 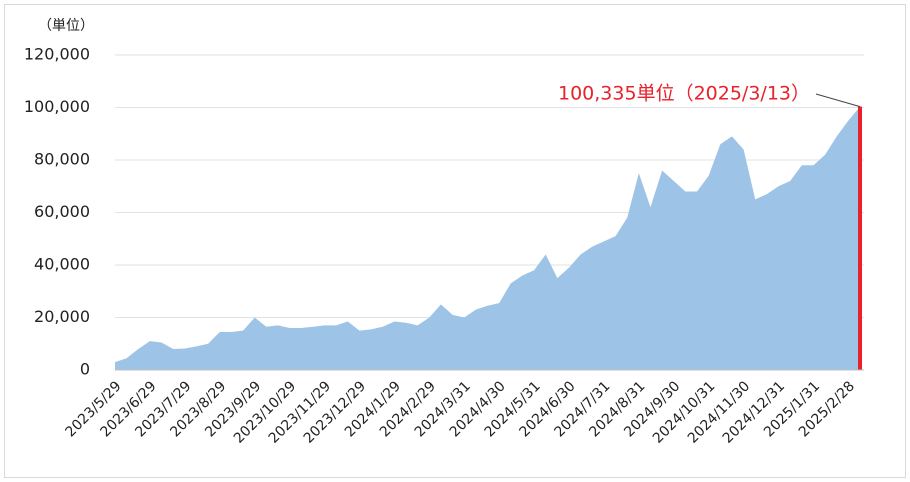 What do you see at coordinates (62, 159) in the screenshot?
I see `y-tick-label: 80,000` at bounding box center [62, 159].